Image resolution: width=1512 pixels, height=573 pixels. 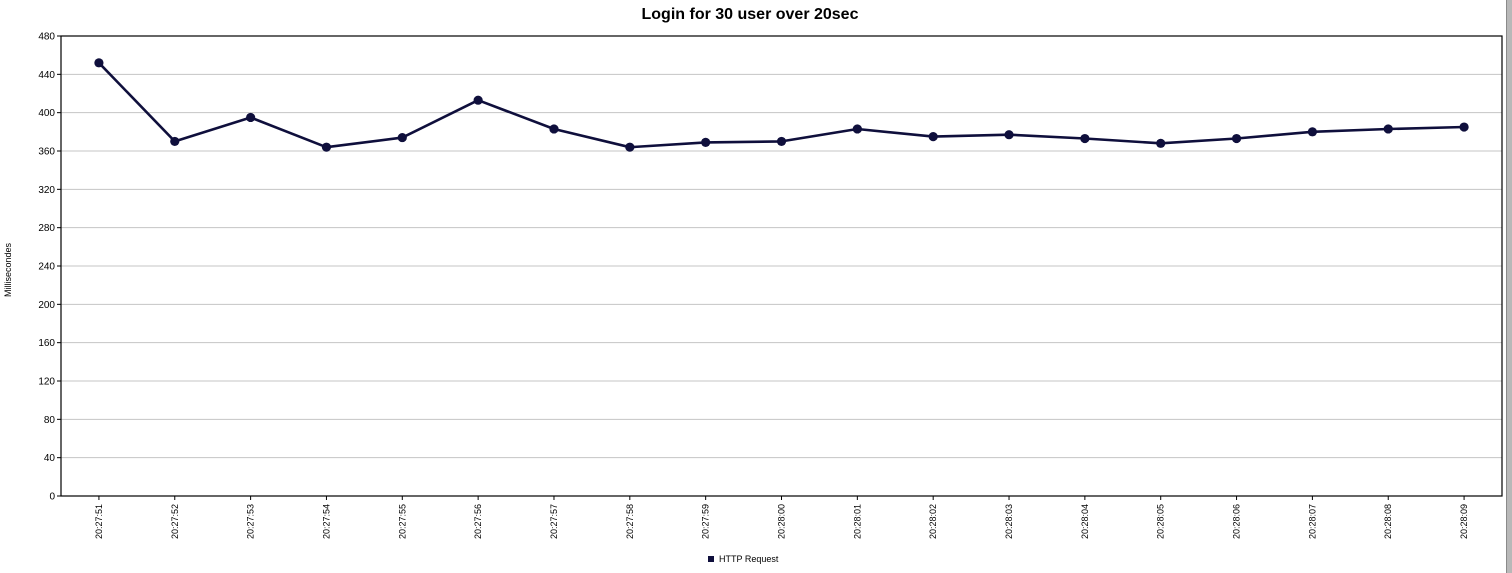 I want to click on x-tick-label-8: 20:27:59, so click(x=706, y=521).